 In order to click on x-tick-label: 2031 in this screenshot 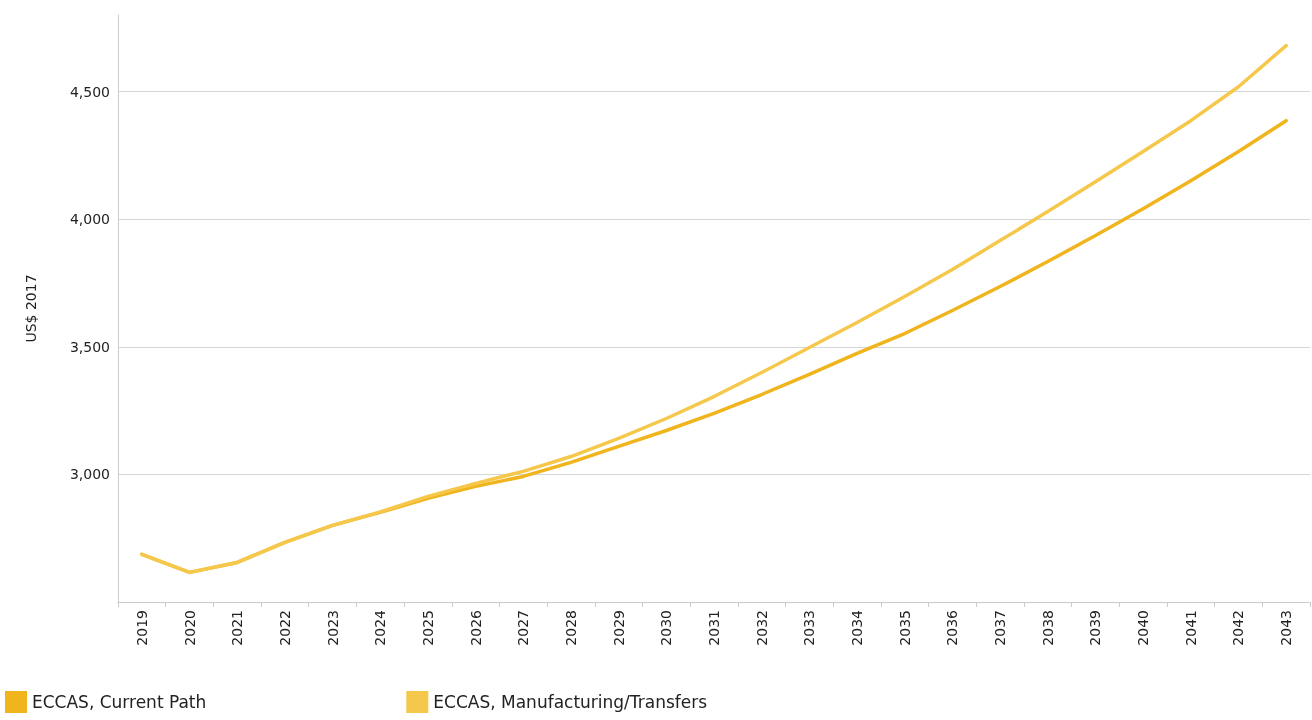, I will do `click(714, 628)`.